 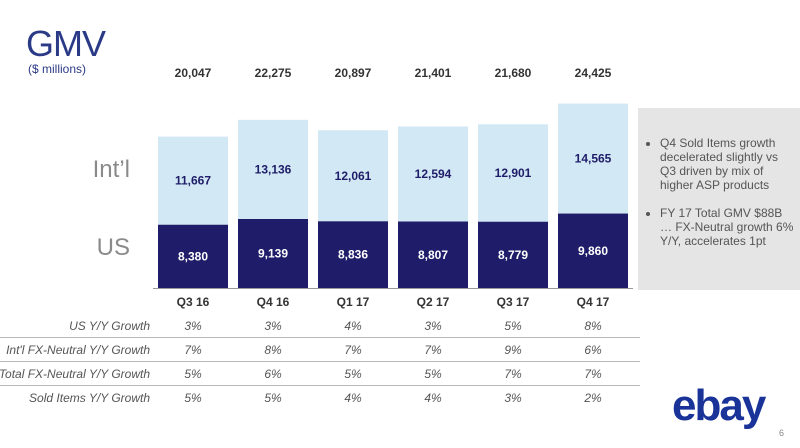 What do you see at coordinates (593, 73) in the screenshot?
I see `total-value-label: 24,425` at bounding box center [593, 73].